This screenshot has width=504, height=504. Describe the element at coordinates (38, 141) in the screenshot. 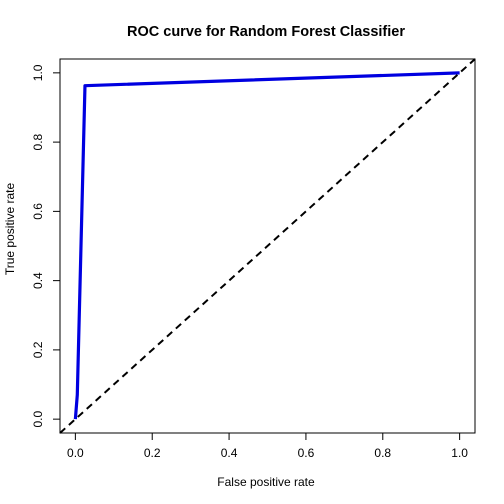

I see `y-tick-label: 0.8` at that location.